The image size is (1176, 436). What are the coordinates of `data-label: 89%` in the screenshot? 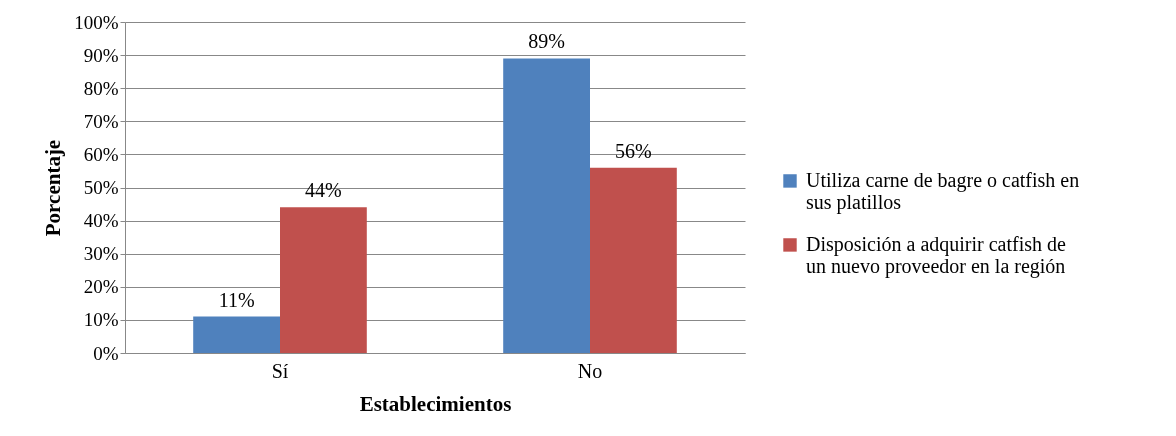 It's located at (546, 41).